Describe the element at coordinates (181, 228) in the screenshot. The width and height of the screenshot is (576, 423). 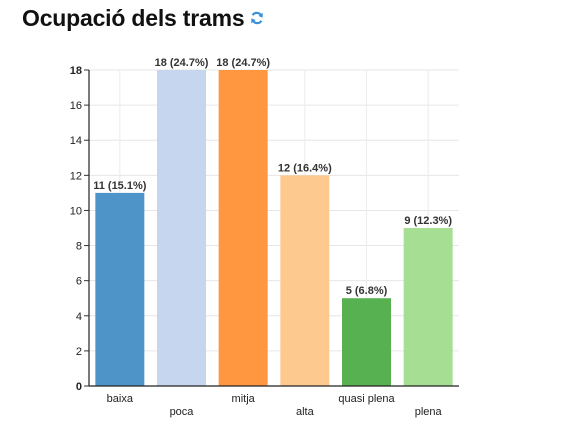
I see `bar-poca` at that location.